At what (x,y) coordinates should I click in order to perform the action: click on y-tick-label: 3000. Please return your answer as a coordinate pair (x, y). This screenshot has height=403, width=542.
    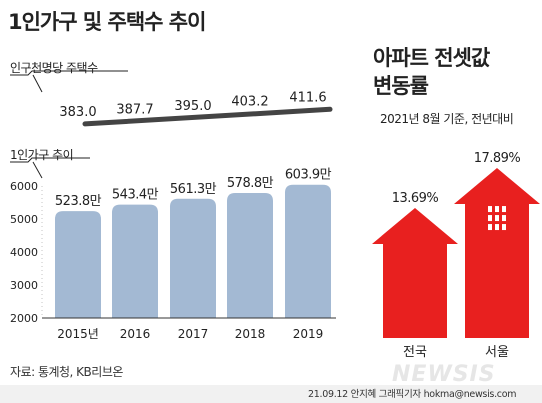
    Looking at the image, I should click on (24, 285).